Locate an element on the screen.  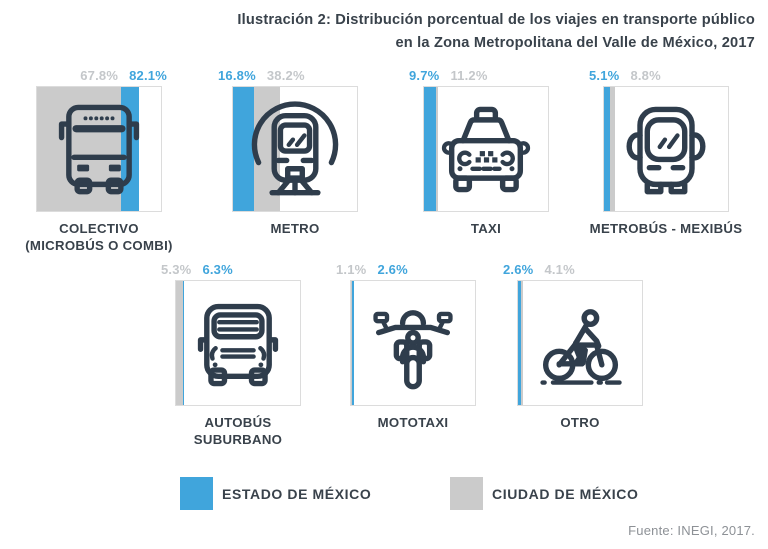
tile-caption: METRO is located at coordinates (295, 228).